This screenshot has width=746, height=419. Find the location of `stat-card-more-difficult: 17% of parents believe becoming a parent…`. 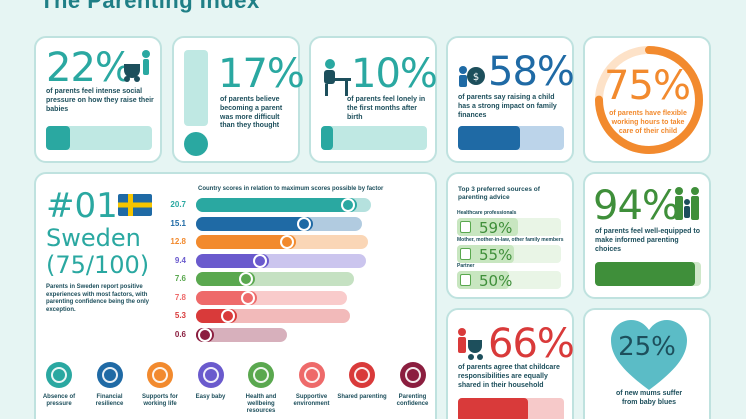

stat-card-more-difficult: 17% of parents believe becoming a parent… is located at coordinates (238, 99).